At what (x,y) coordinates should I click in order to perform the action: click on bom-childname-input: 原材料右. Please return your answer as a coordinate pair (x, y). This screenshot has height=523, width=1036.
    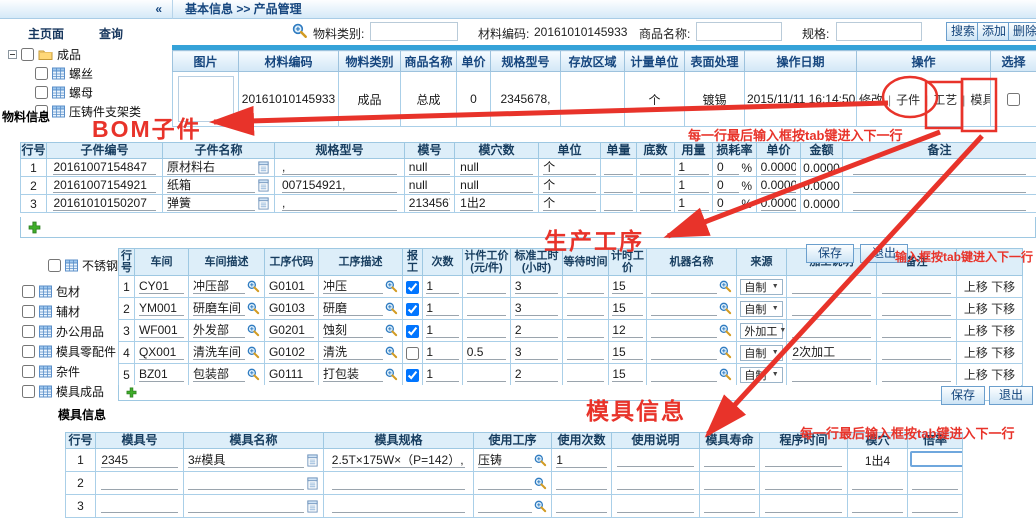
    Looking at the image, I should click on (211, 167).